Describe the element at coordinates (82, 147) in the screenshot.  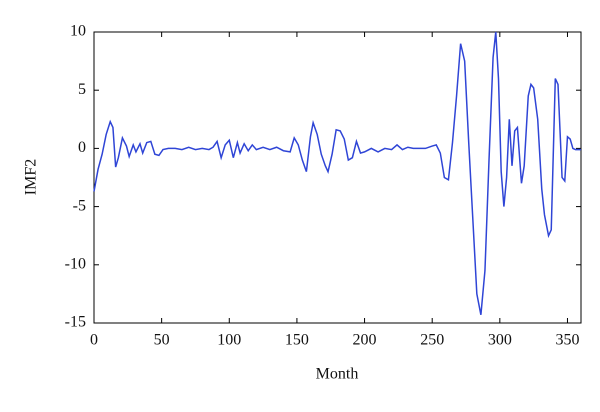
I see `y-tick-label: 0` at that location.